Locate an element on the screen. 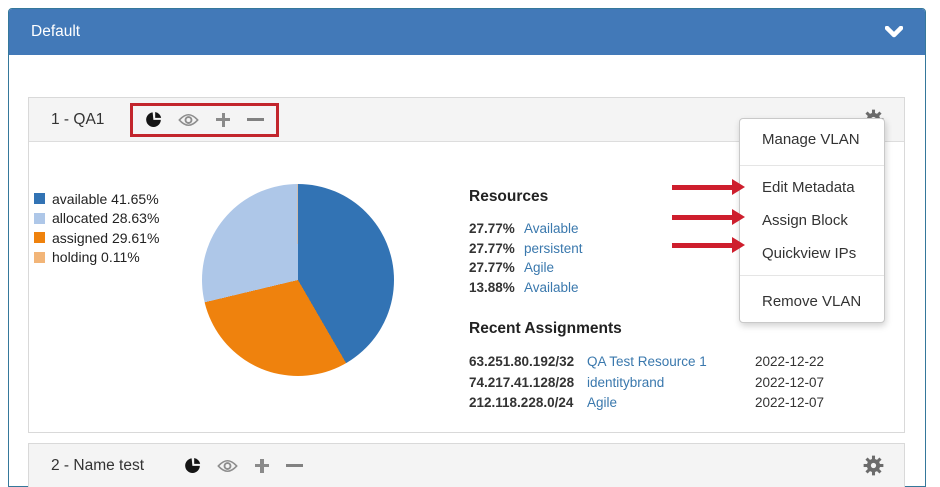 The width and height of the screenshot is (940, 487). legend-swatch-available is located at coordinates (39, 199).